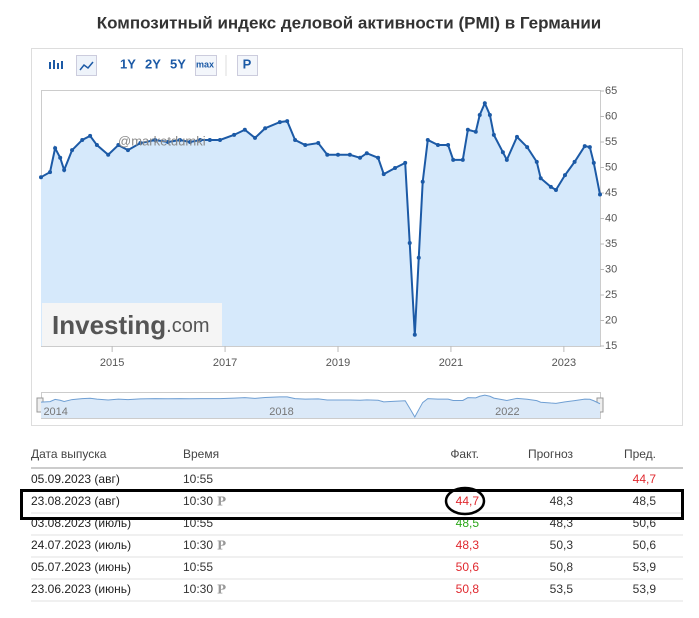  Describe the element at coordinates (468, 545) in the screenshot. I see `actual-cell: 48,3` at that location.